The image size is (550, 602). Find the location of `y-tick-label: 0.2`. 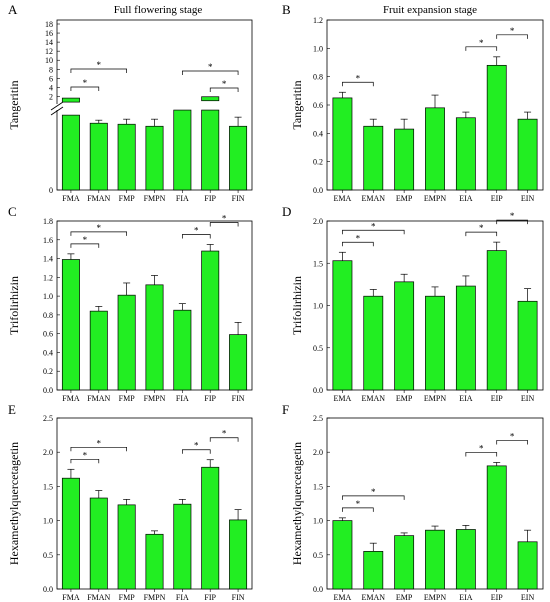

y-tick-label: 0.2 is located at coordinates (48, 371).